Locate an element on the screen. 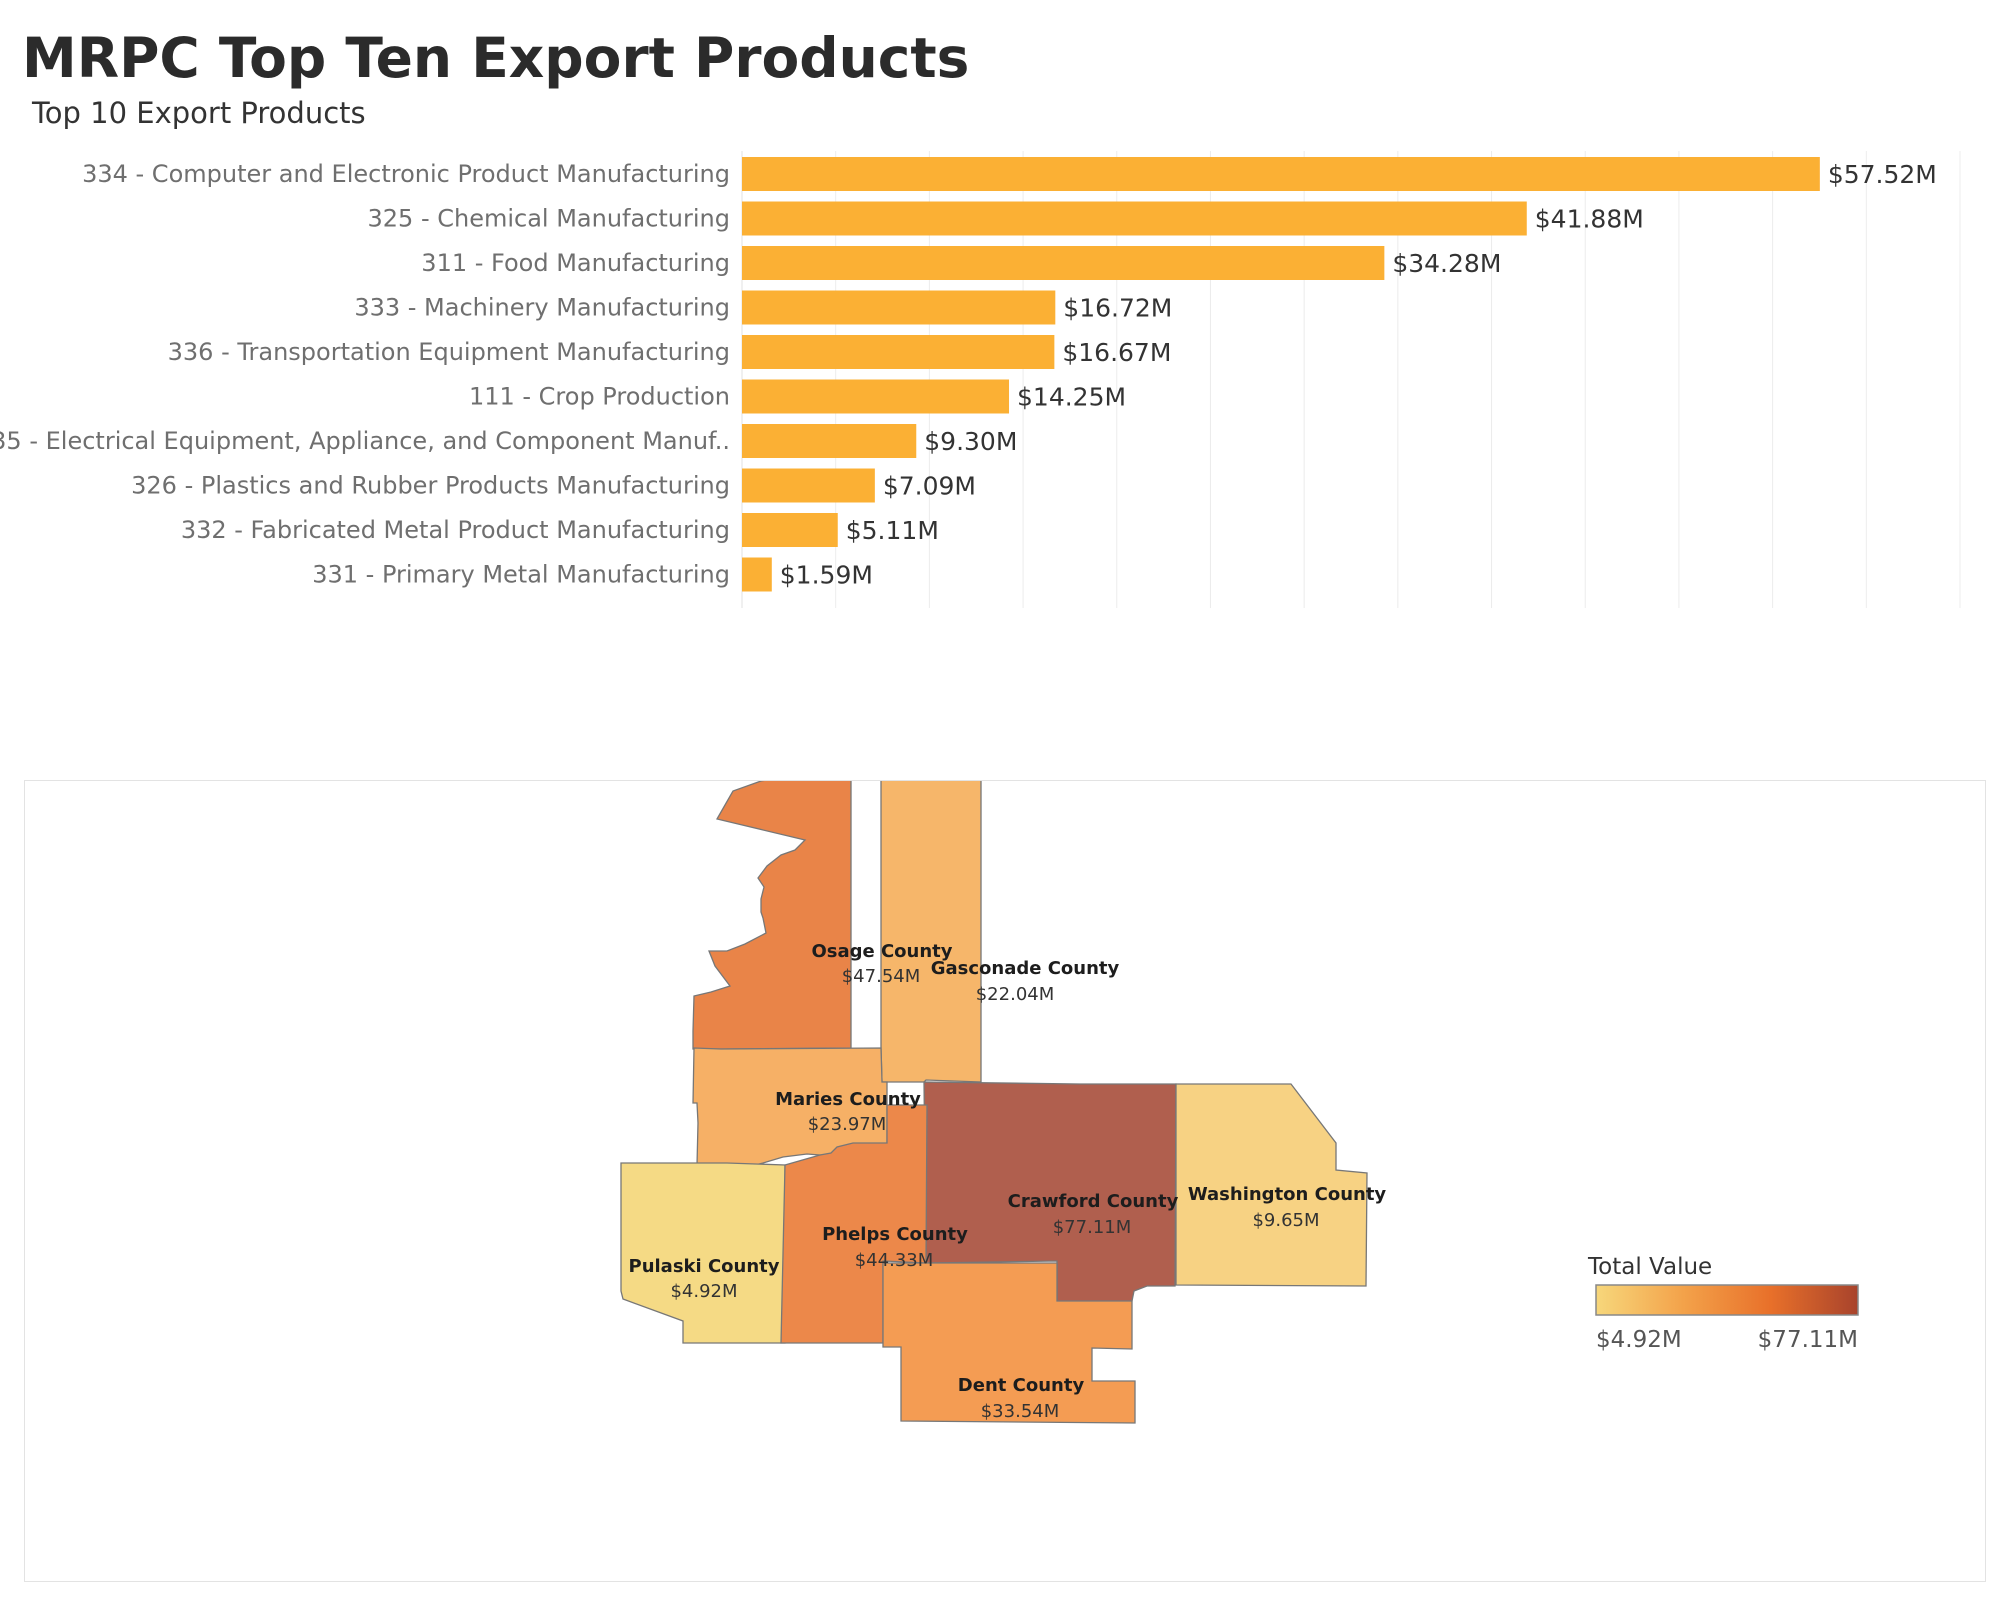  county-maries is located at coordinates (790, 1106).